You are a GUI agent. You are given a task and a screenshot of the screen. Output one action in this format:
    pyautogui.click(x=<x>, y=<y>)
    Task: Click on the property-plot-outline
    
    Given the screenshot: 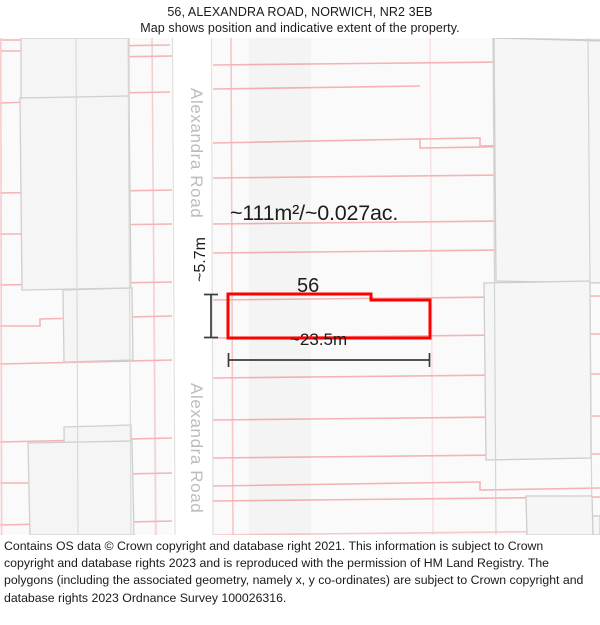 What is the action you would take?
    pyautogui.click(x=329, y=316)
    